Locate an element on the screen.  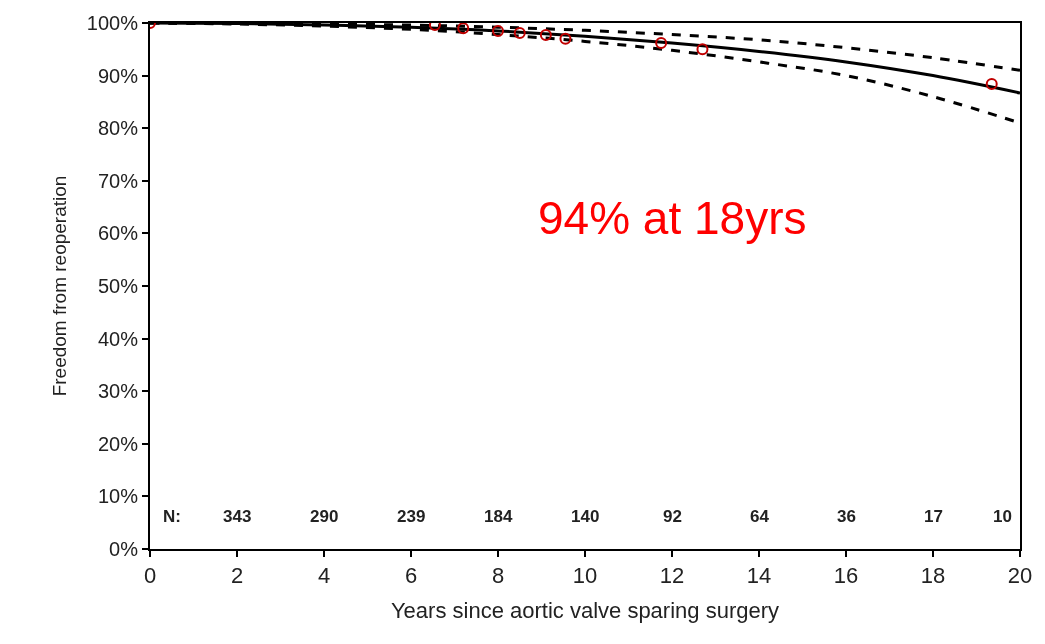
x-tick-label: 4 is located at coordinates (324, 576).